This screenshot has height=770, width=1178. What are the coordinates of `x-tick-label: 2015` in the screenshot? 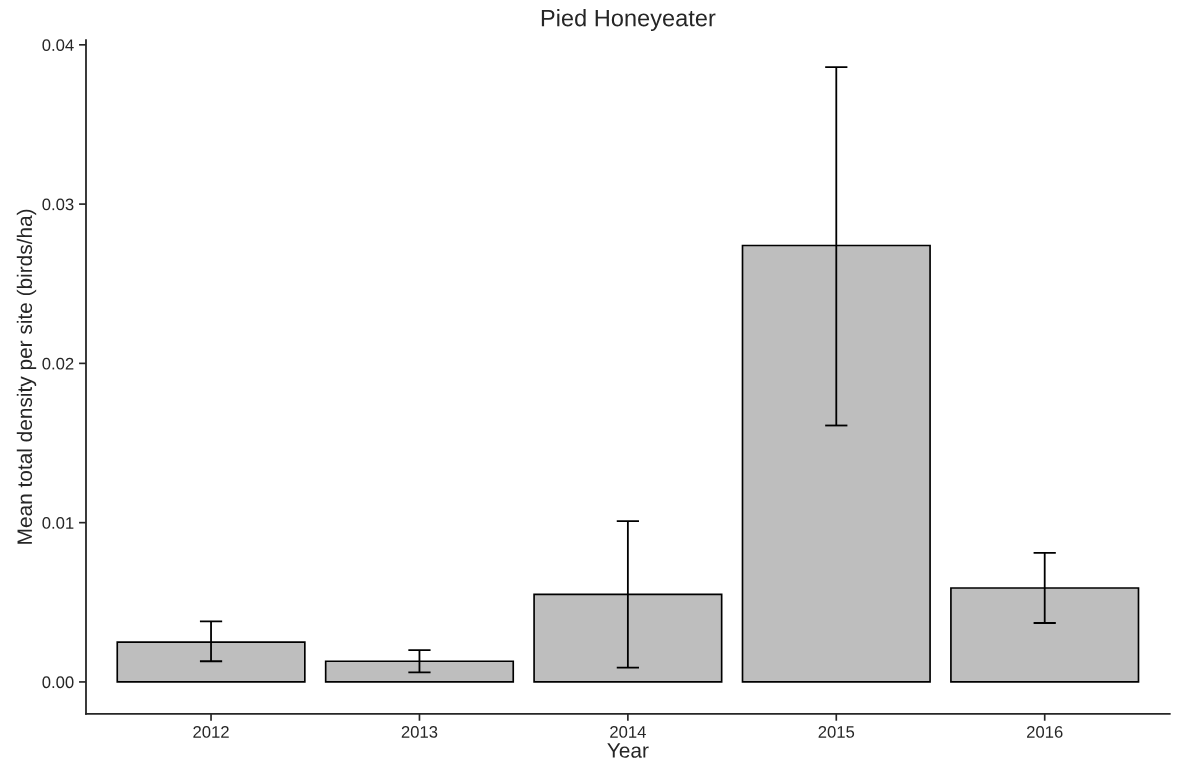 It's located at (836, 732).